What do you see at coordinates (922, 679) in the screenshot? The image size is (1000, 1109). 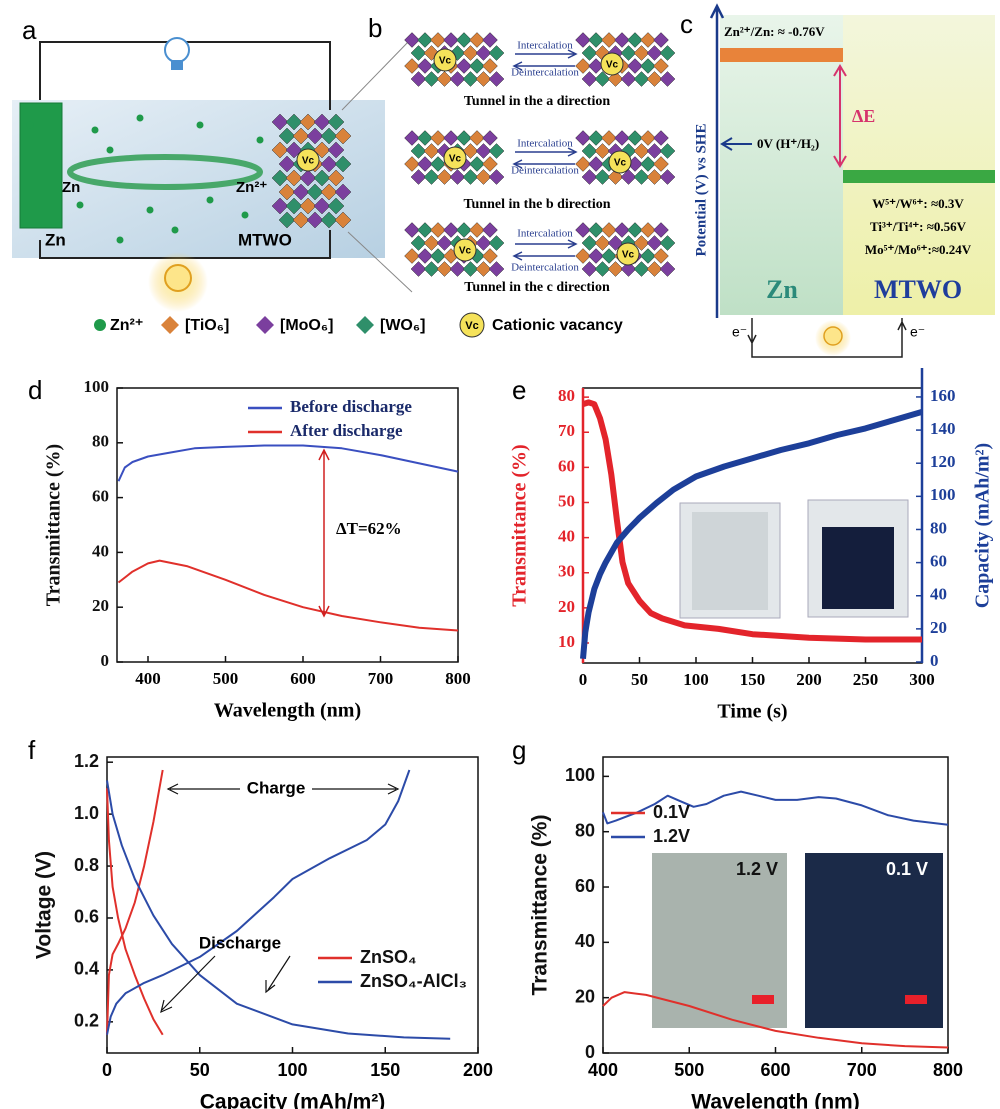 I see `x-tick-label: 300` at bounding box center [922, 679].